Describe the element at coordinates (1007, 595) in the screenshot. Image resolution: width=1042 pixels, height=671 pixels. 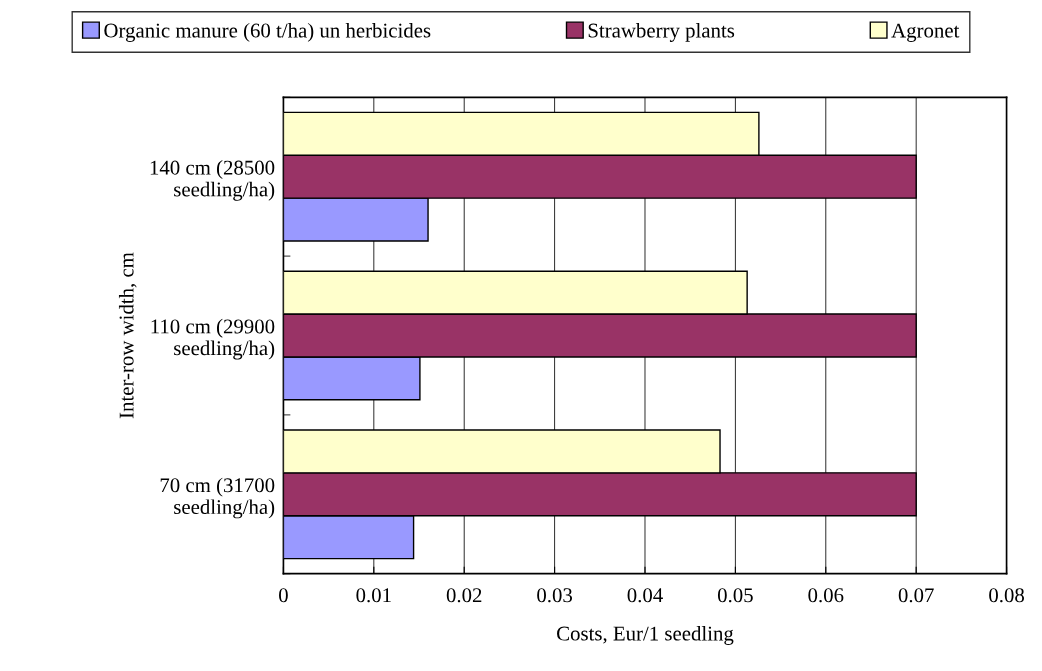
I see `x-tick-label: 0.08` at that location.